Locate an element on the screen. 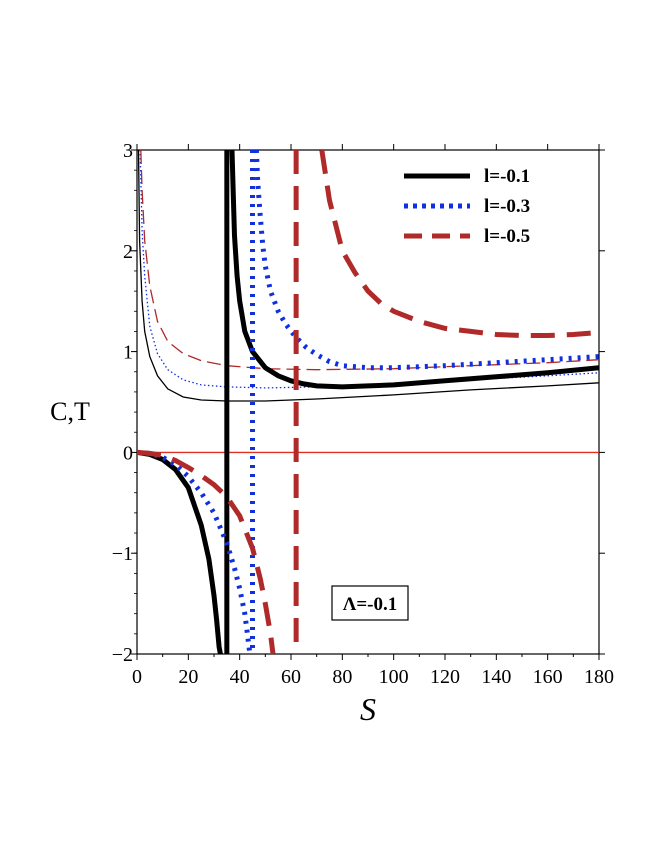 This screenshot has width=664, height=860. x-tick-label-20: 20 is located at coordinates (188, 677).